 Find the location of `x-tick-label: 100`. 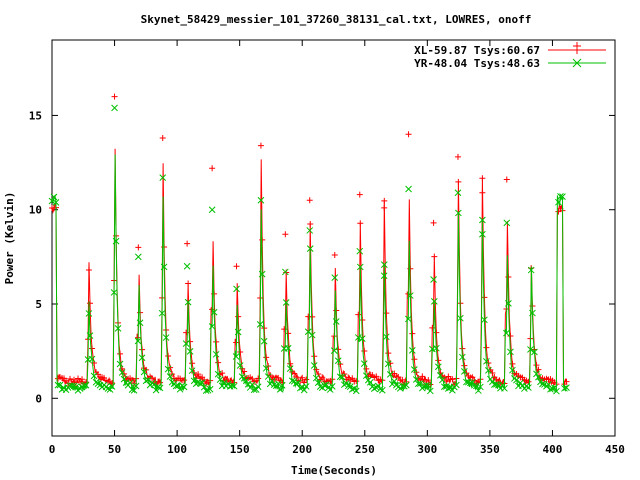

x-tick-label: 100 is located at coordinates (177, 449).